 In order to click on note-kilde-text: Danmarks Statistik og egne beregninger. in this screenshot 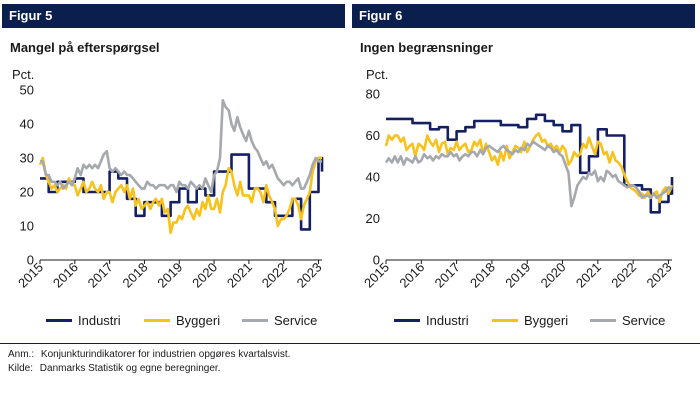, I will do `click(130, 368)`.